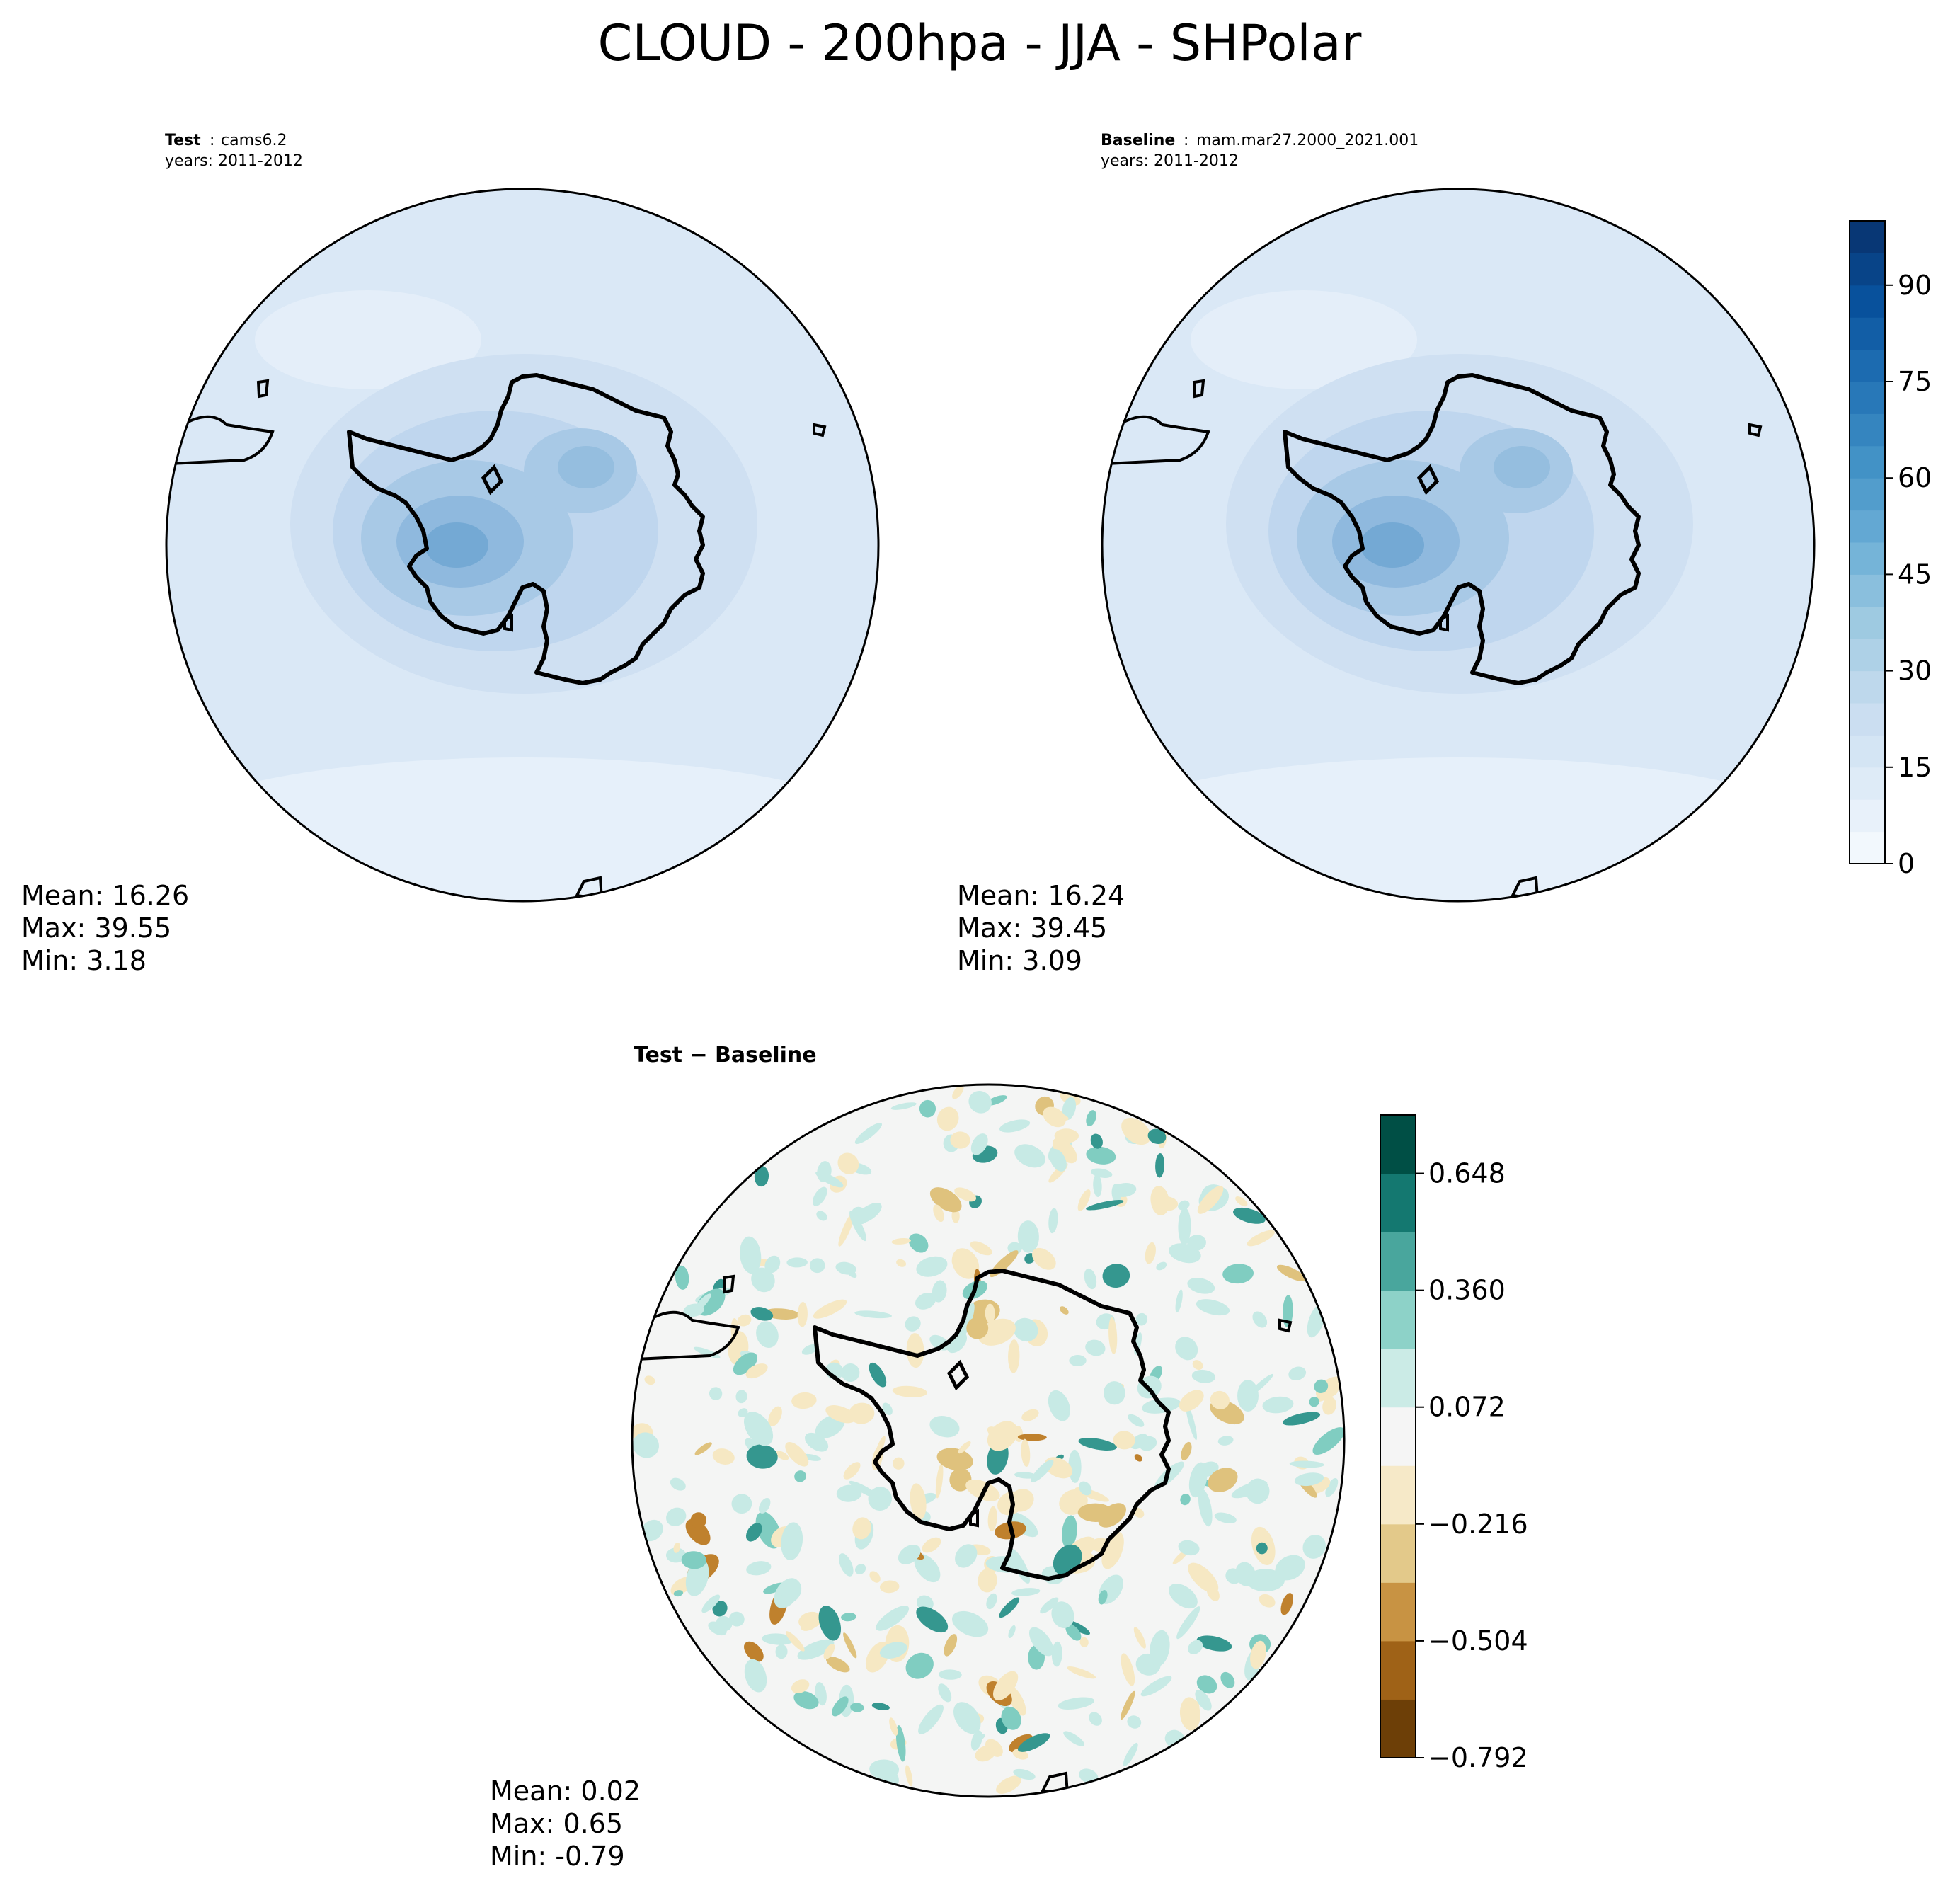 The width and height of the screenshot is (1960, 1888). What do you see at coordinates (254, 140) in the screenshot?
I see `test-case-name: cams6.2` at bounding box center [254, 140].